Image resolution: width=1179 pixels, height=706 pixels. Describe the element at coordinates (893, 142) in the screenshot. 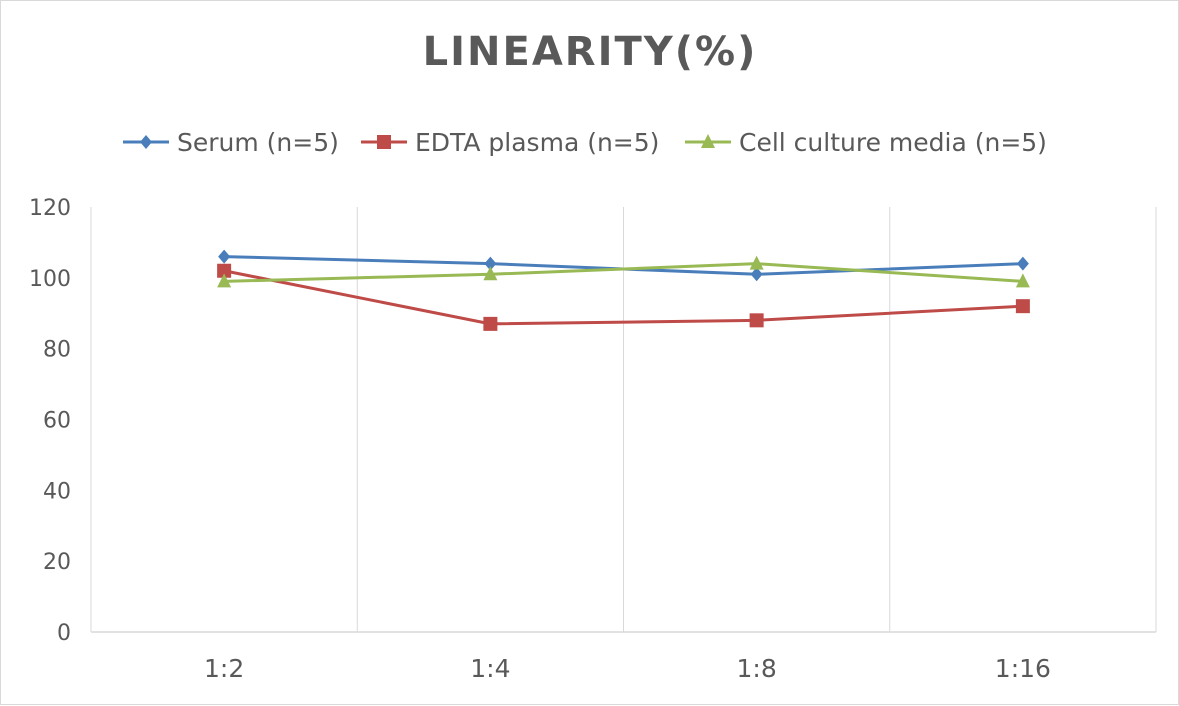

I see `legend-label: Cell culture media (n=5)` at that location.